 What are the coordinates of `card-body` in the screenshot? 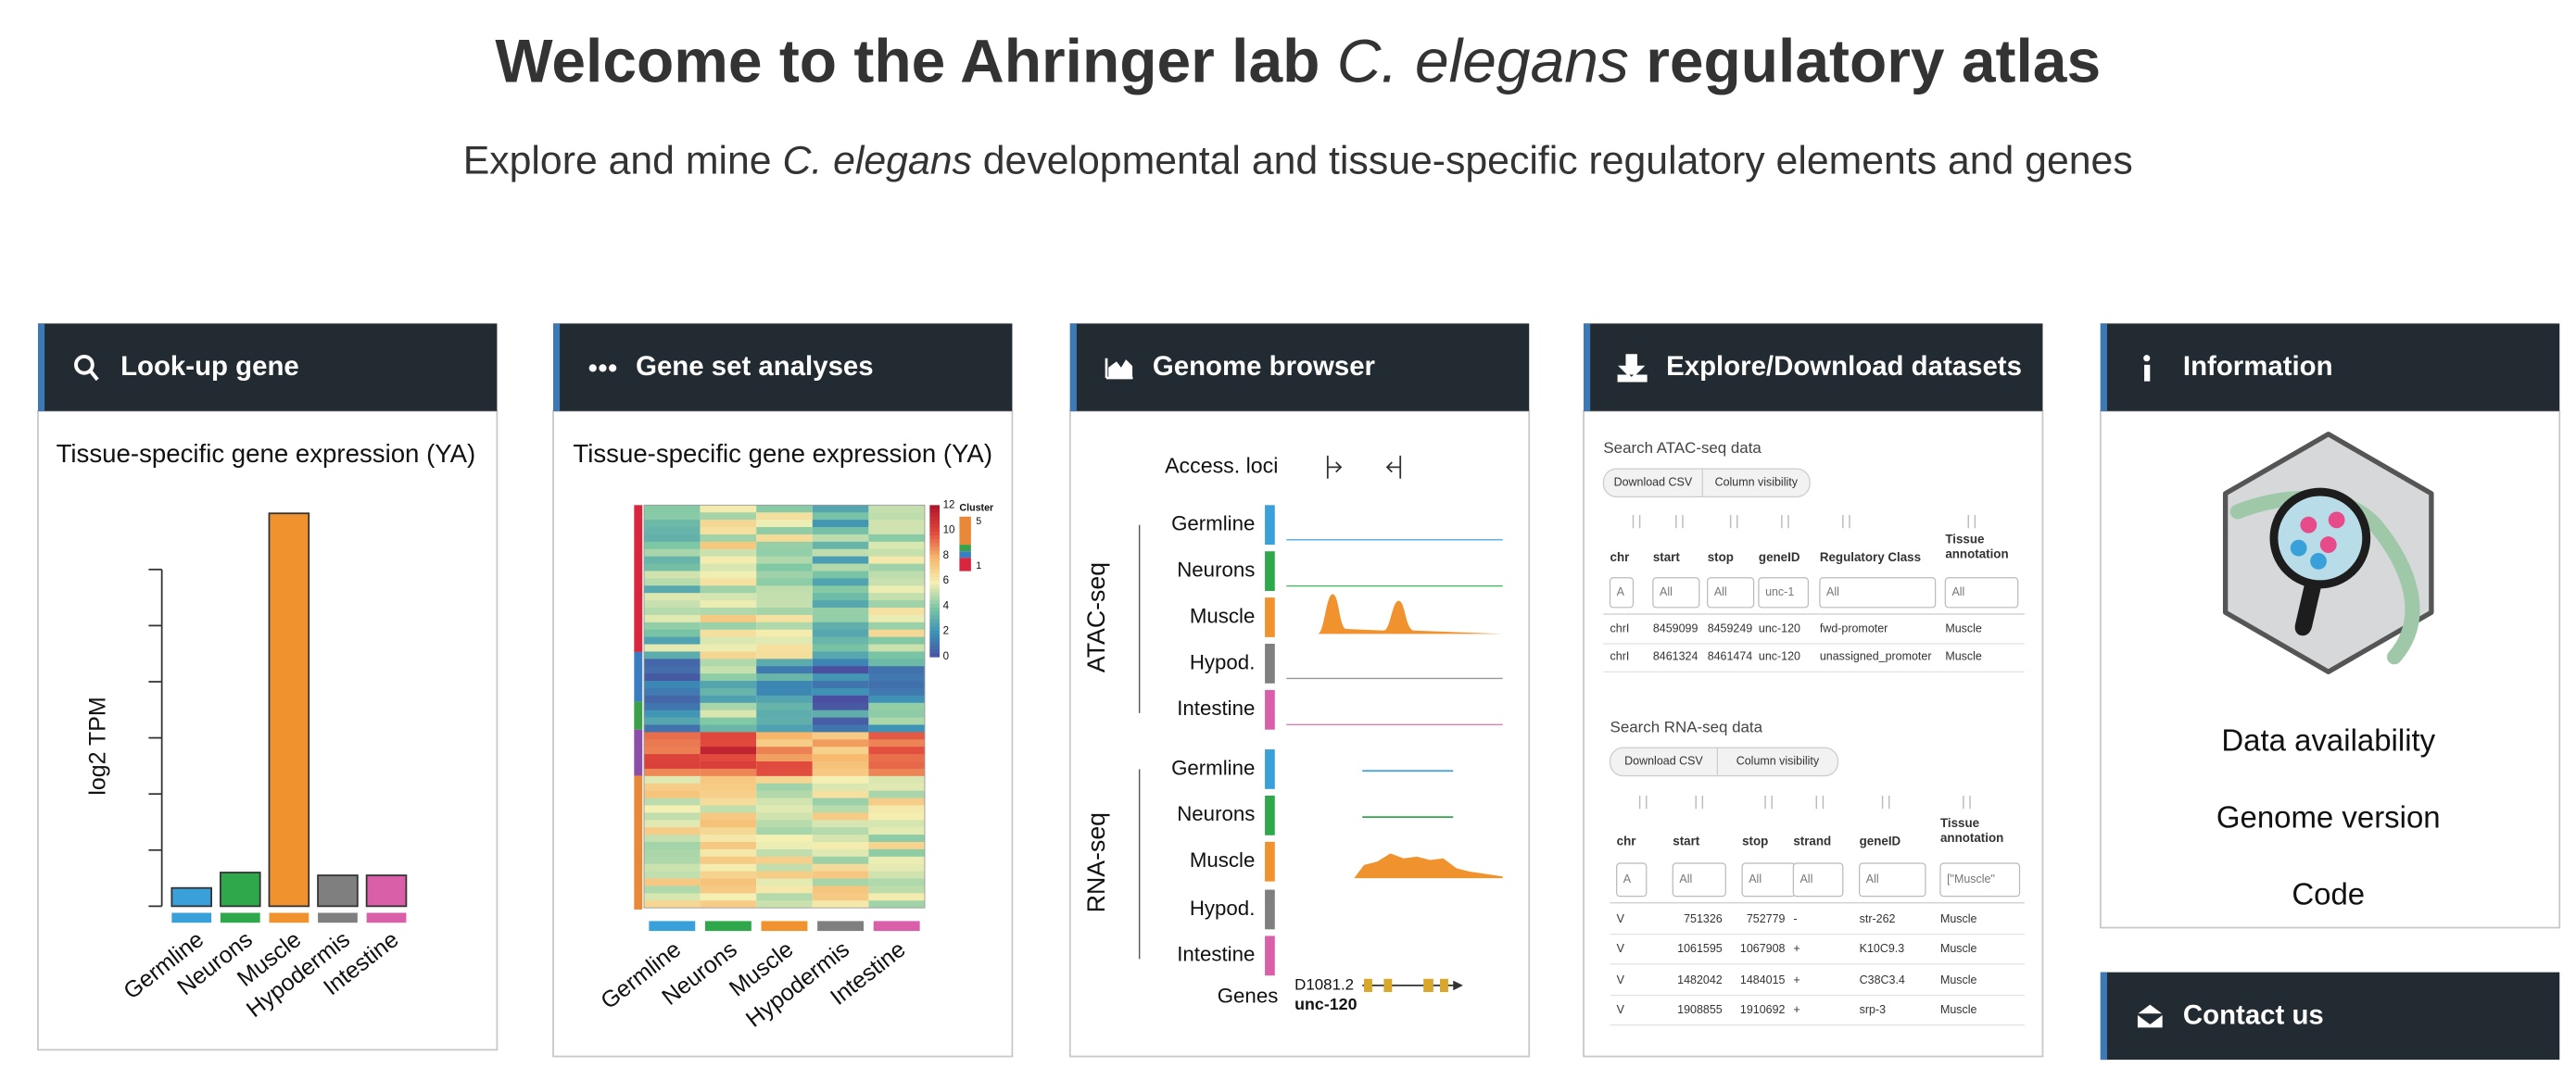 It's located at (1300, 734).